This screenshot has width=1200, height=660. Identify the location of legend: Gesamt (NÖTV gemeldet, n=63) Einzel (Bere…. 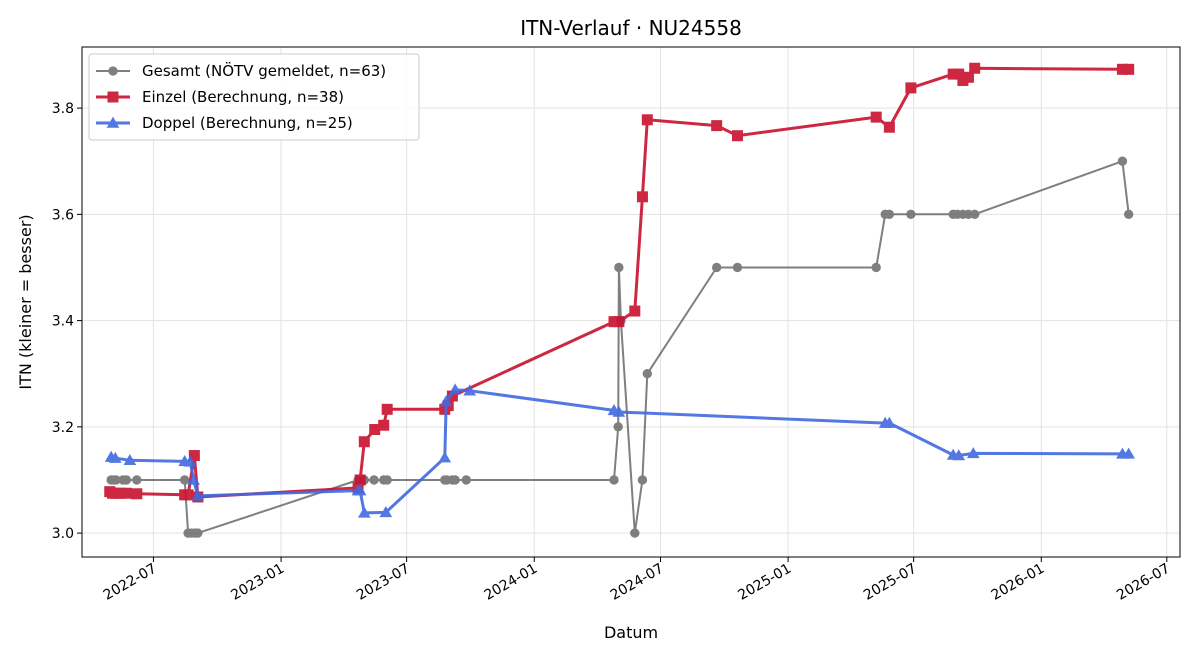
(254, 97).